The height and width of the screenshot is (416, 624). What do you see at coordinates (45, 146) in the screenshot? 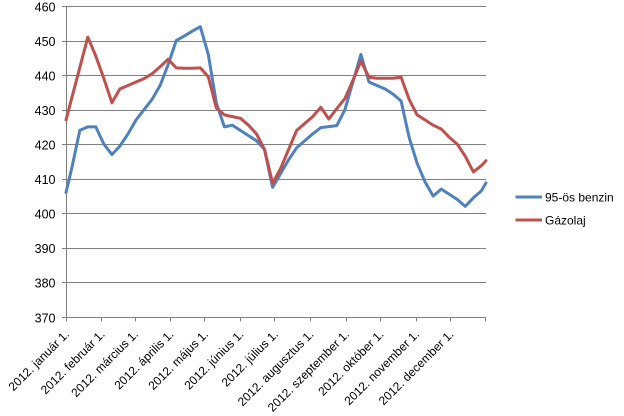
I see `svg-text: 420` at bounding box center [45, 146].